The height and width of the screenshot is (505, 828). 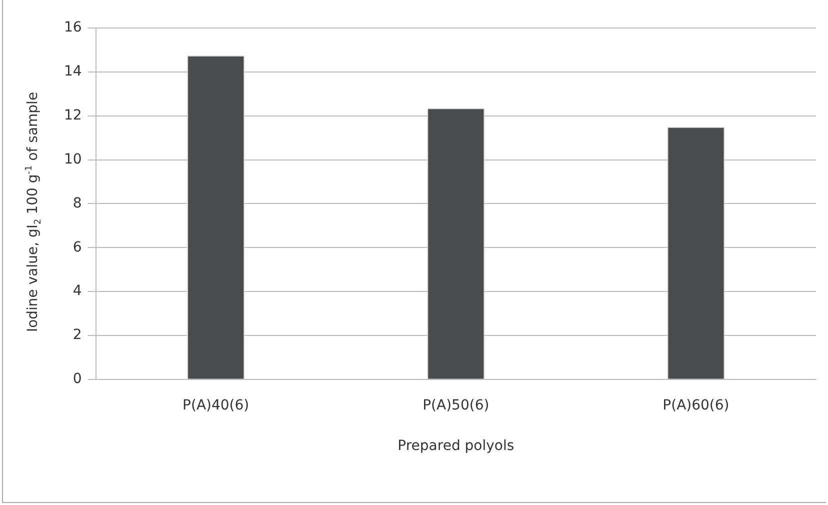 I want to click on x-tick-label: P(A)40(6), so click(x=216, y=405).